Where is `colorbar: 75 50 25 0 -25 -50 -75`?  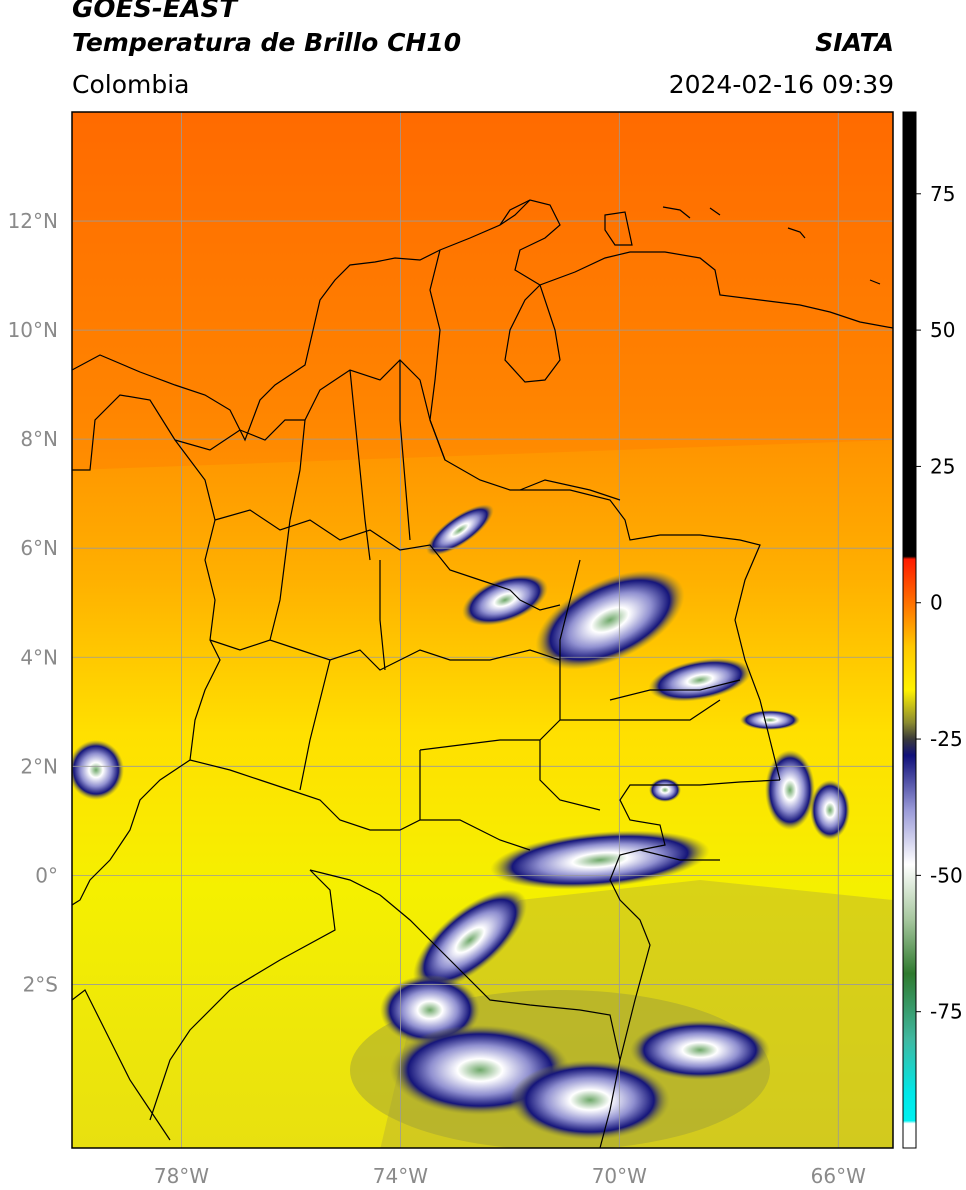 colorbar: 75 50 25 0 -25 -50 -75 is located at coordinates (932, 630).